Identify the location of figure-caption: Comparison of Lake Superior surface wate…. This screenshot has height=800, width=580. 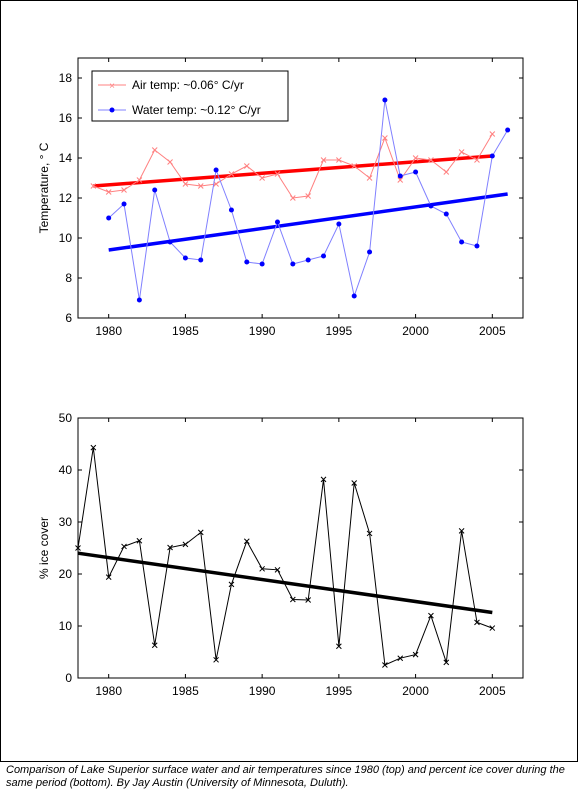
(285, 776).